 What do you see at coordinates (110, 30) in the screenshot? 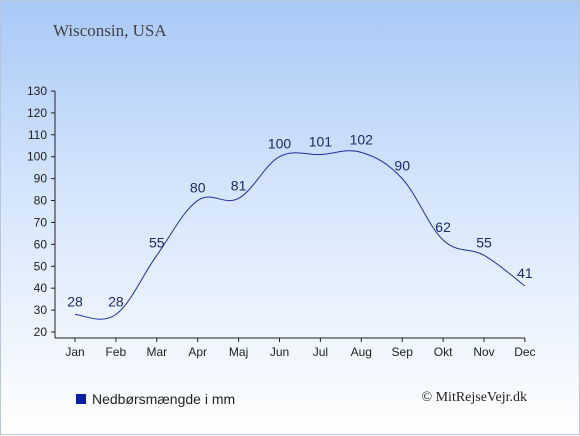
I see `location-title: Wisconsin, USA` at bounding box center [110, 30].